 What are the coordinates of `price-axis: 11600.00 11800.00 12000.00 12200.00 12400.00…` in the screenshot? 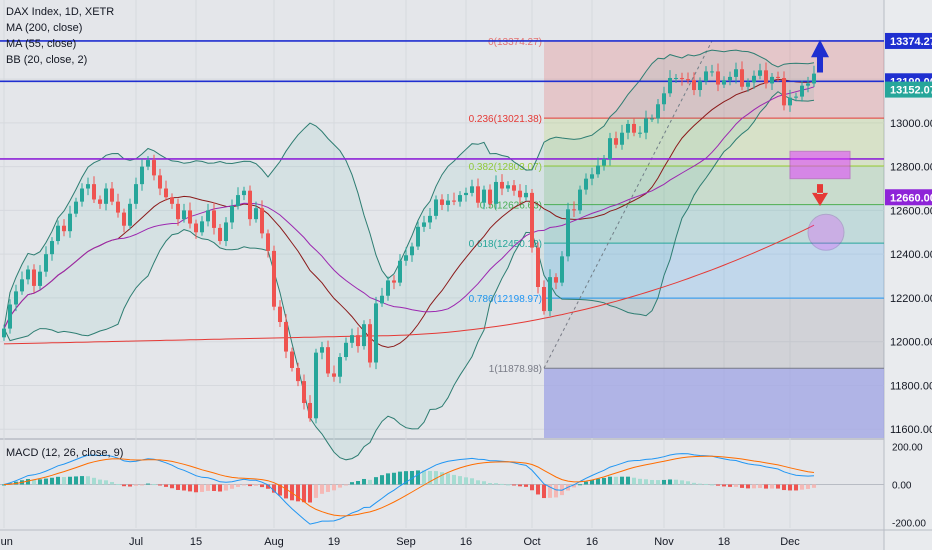 It's located at (908, 280).